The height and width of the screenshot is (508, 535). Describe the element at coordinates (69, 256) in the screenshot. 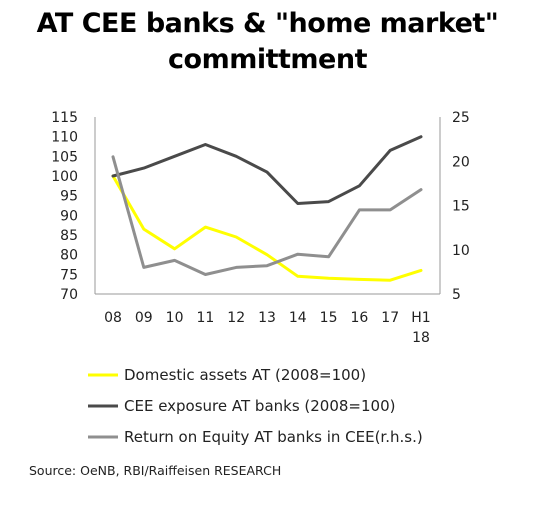

I see `left-tick-label: 80` at that location.